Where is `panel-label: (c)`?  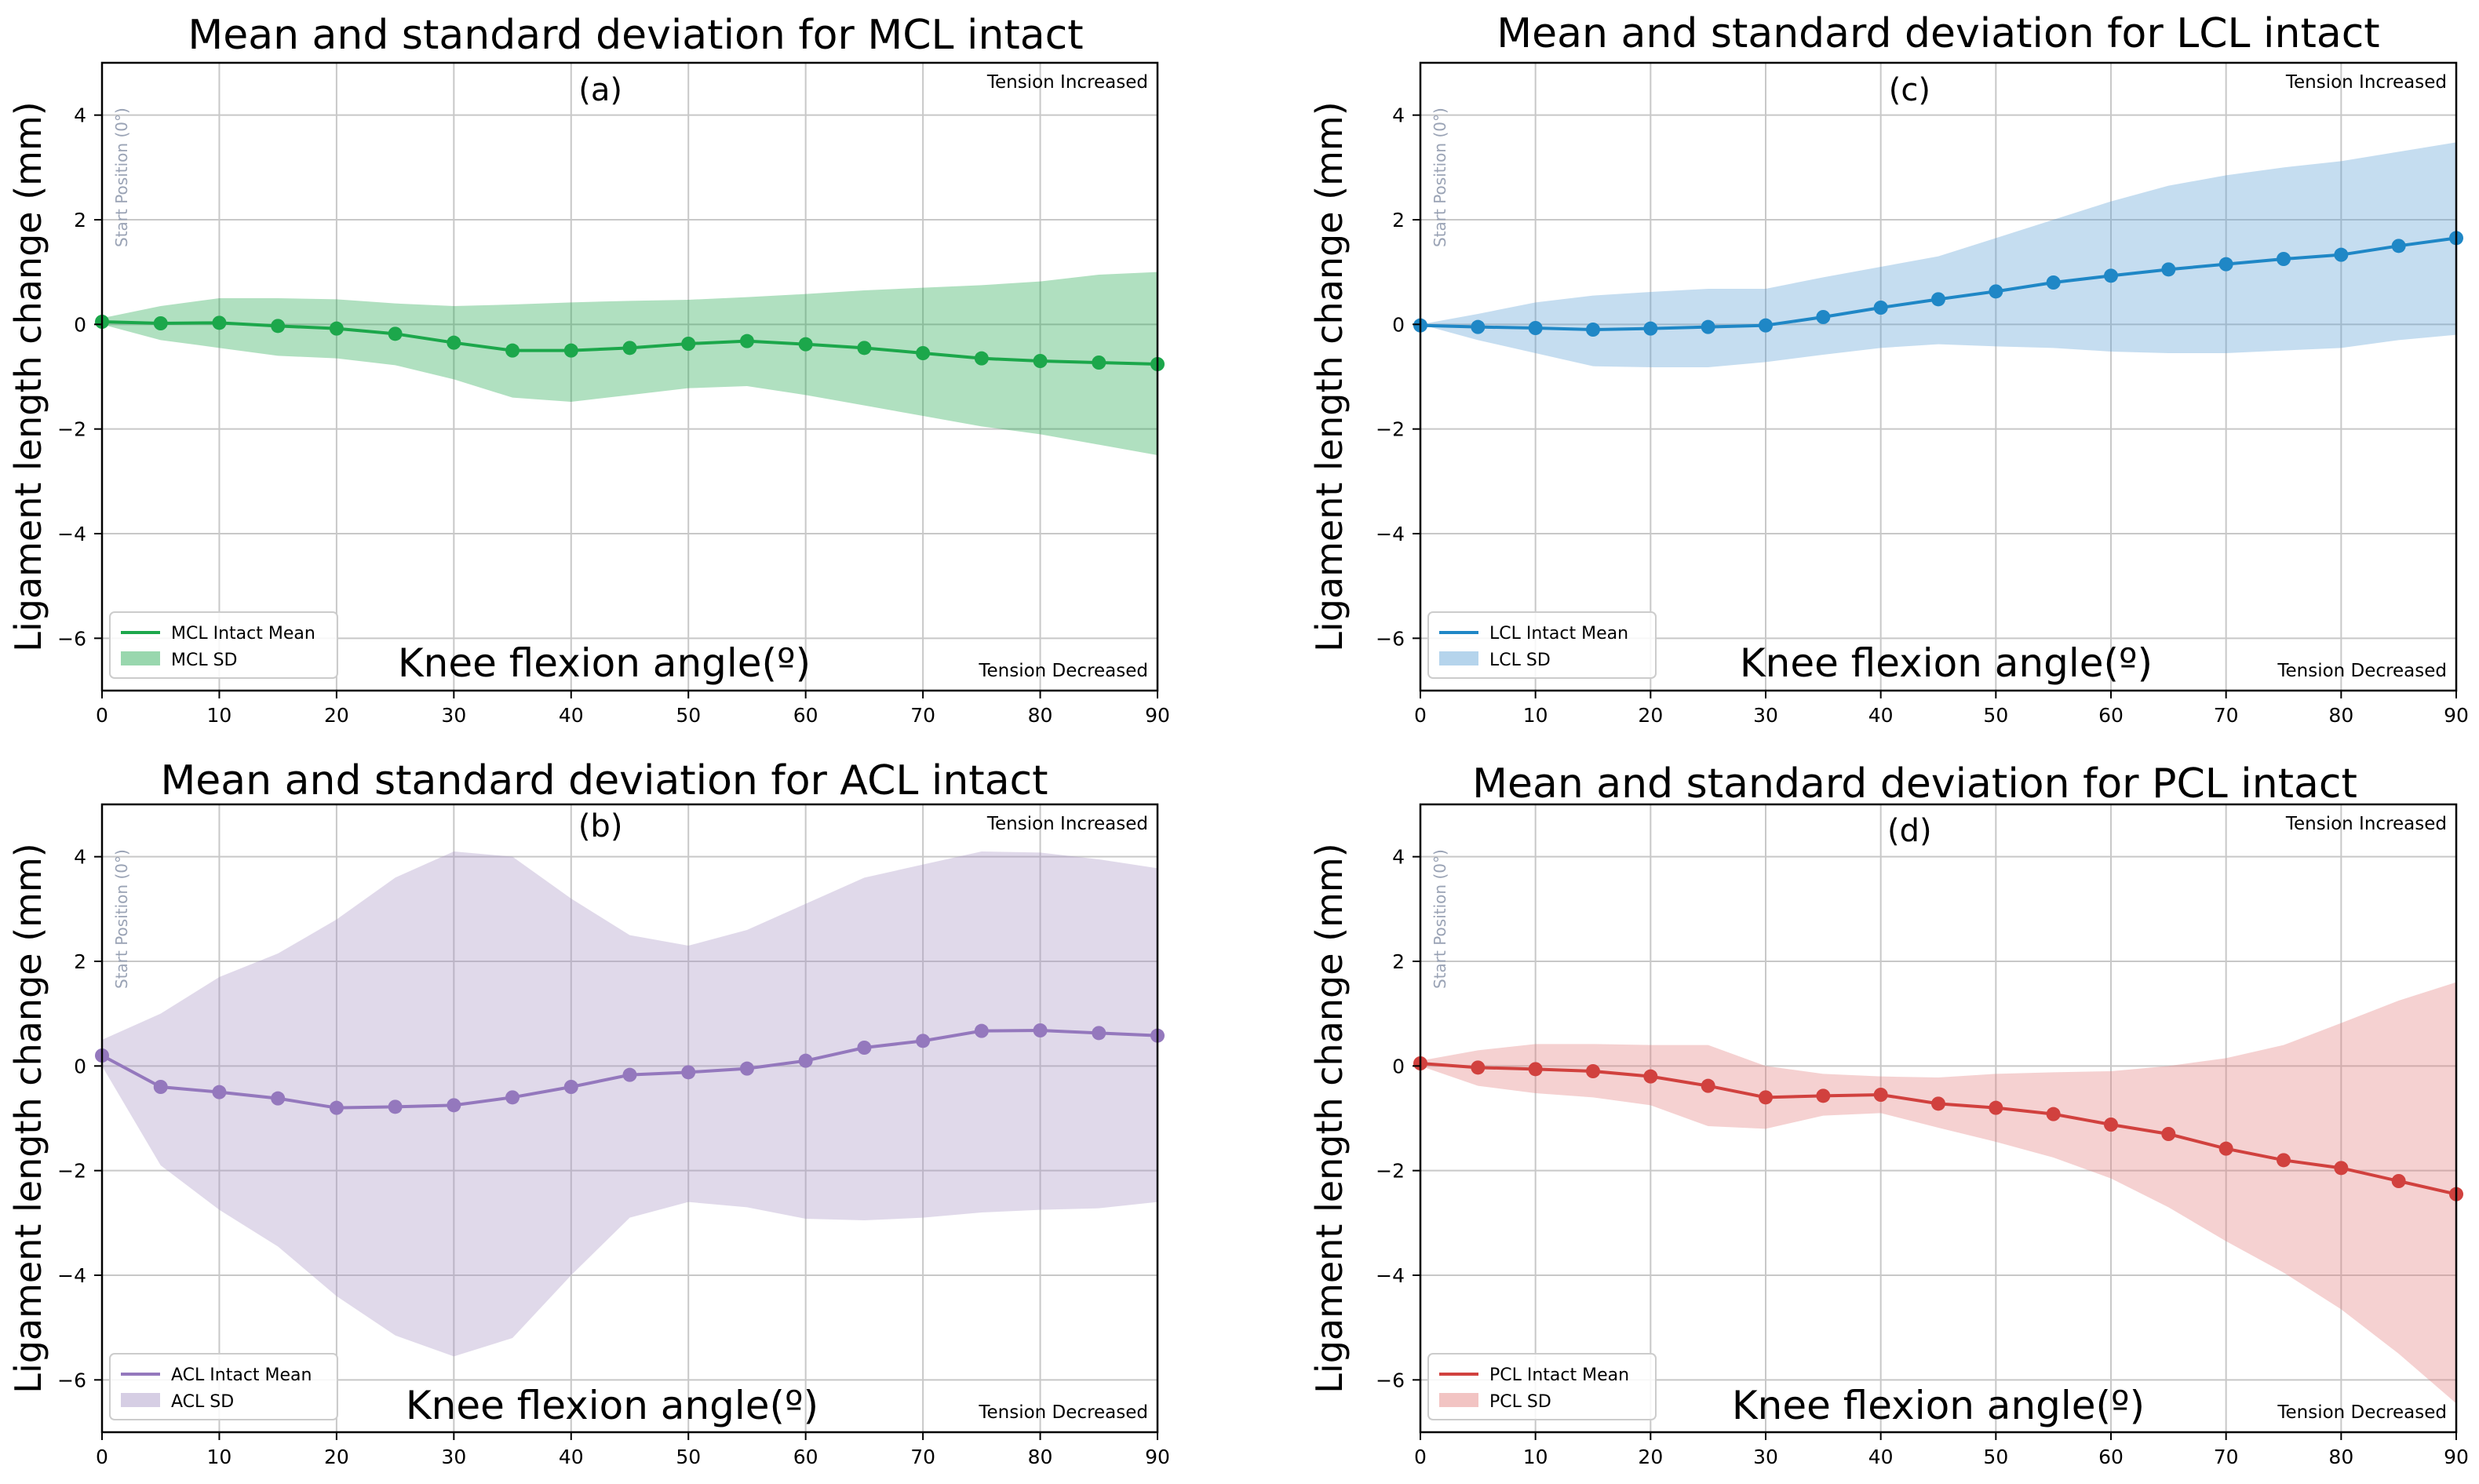
panel-label: (c) is located at coordinates (1909, 90).